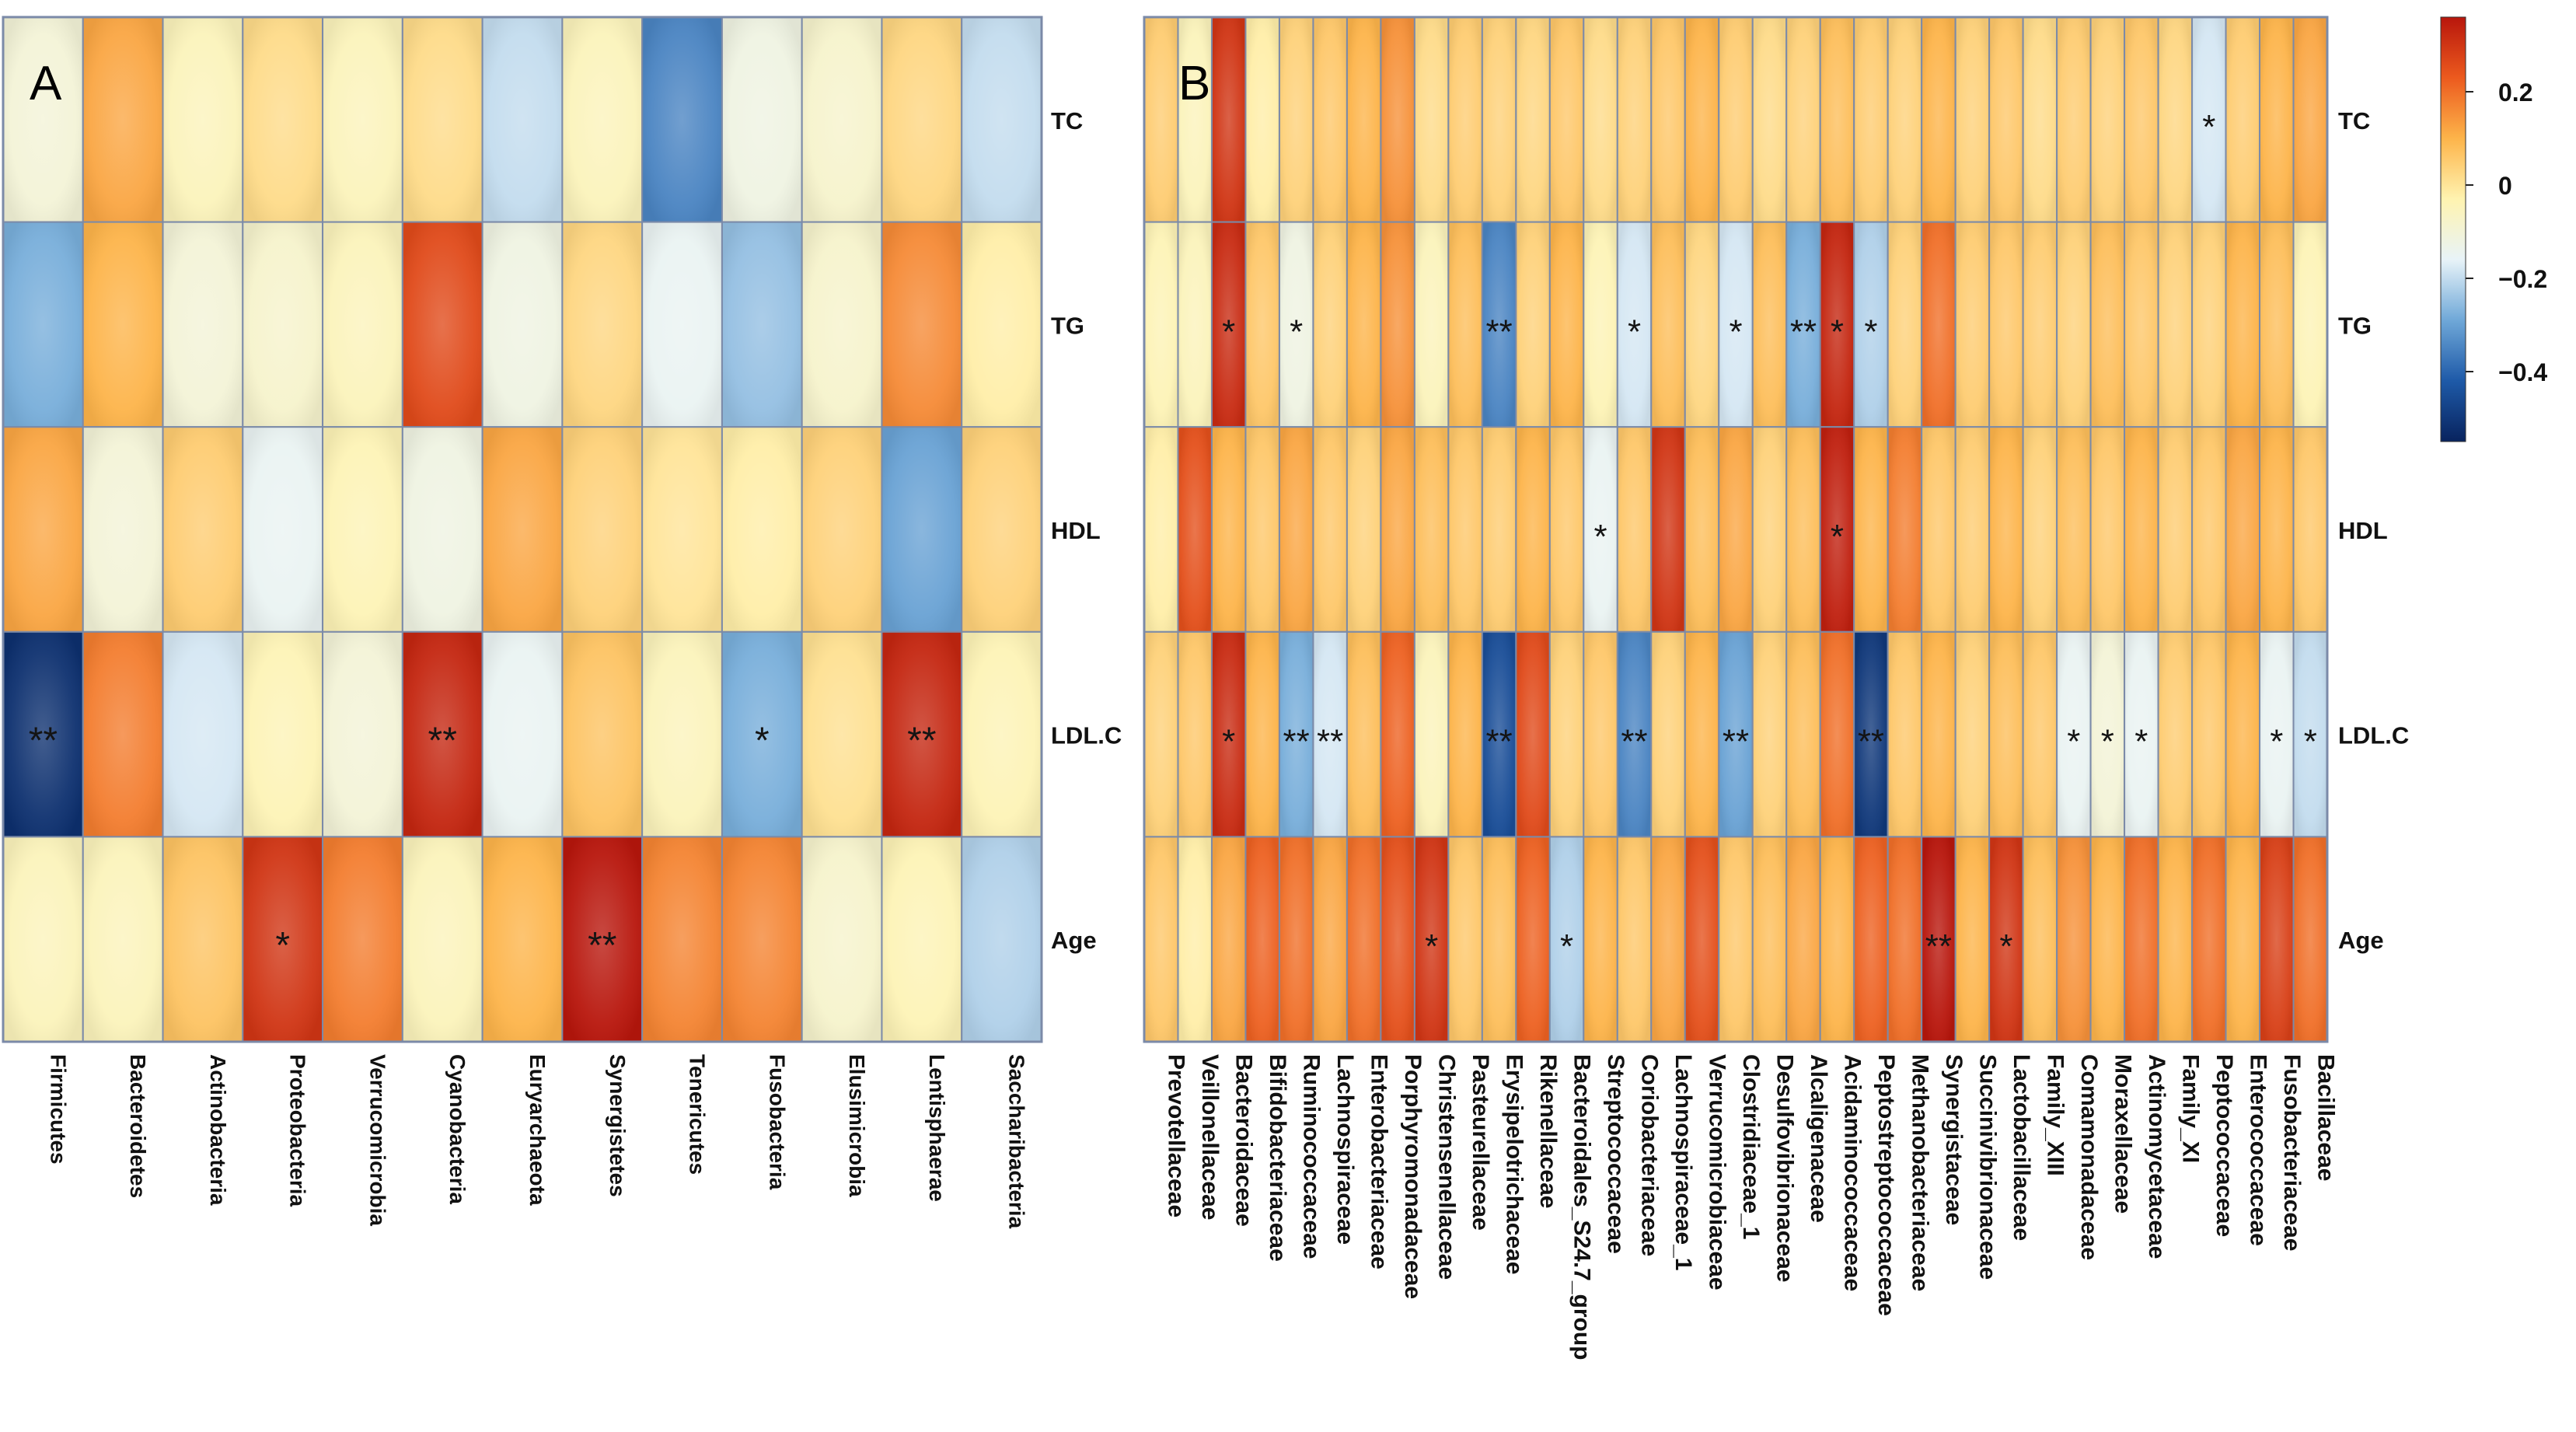 The height and width of the screenshot is (1432, 2576). What do you see at coordinates (1330, 940) in the screenshot?
I see `heatmap-cell-b-age-lachnospiraceae` at bounding box center [1330, 940].